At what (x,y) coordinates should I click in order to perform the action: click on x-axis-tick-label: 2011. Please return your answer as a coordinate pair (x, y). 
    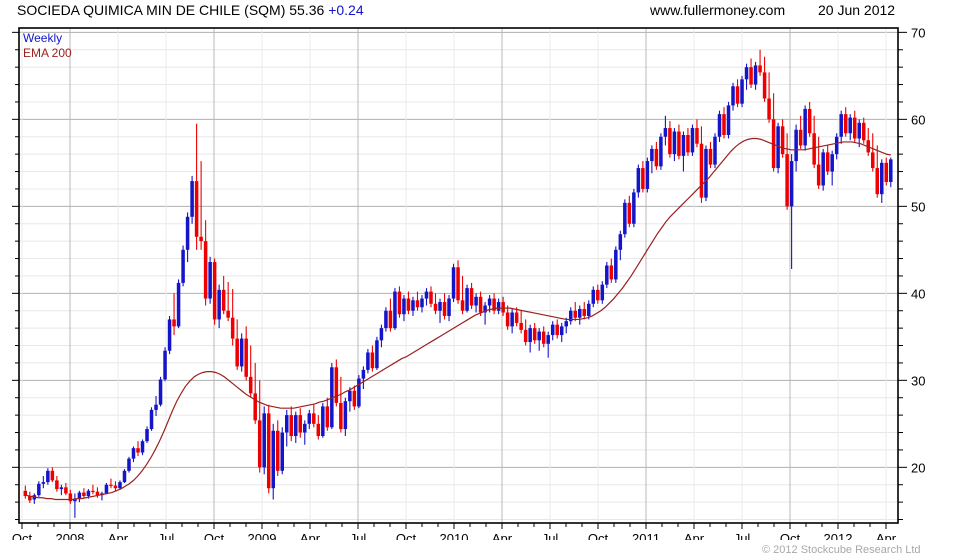
    Looking at the image, I should click on (646, 535).